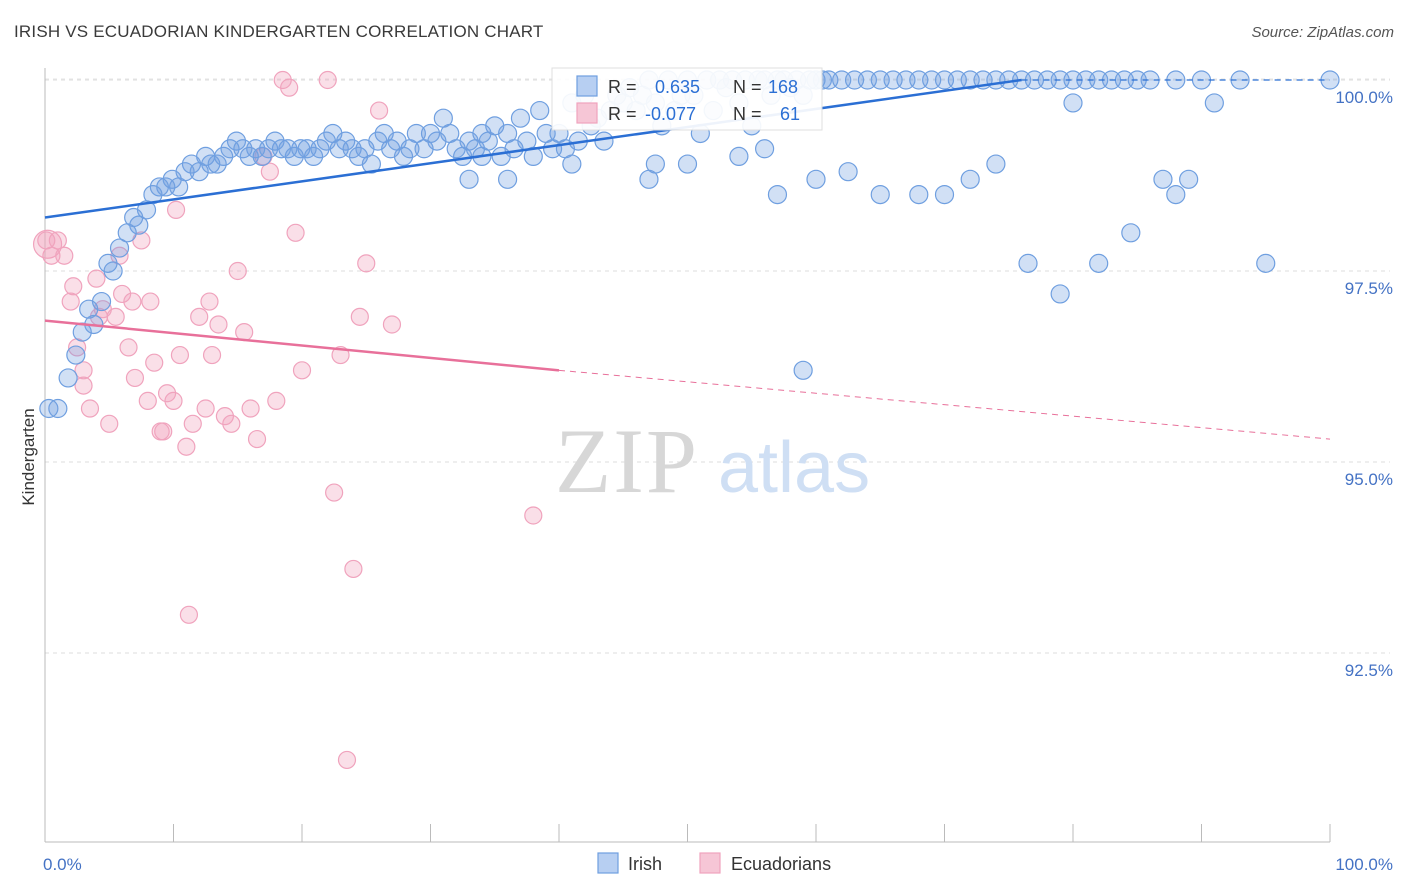  Describe the element at coordinates (781, 864) in the screenshot. I see `bottom-legend-ecuadorians-label: Ecuadorians` at that location.